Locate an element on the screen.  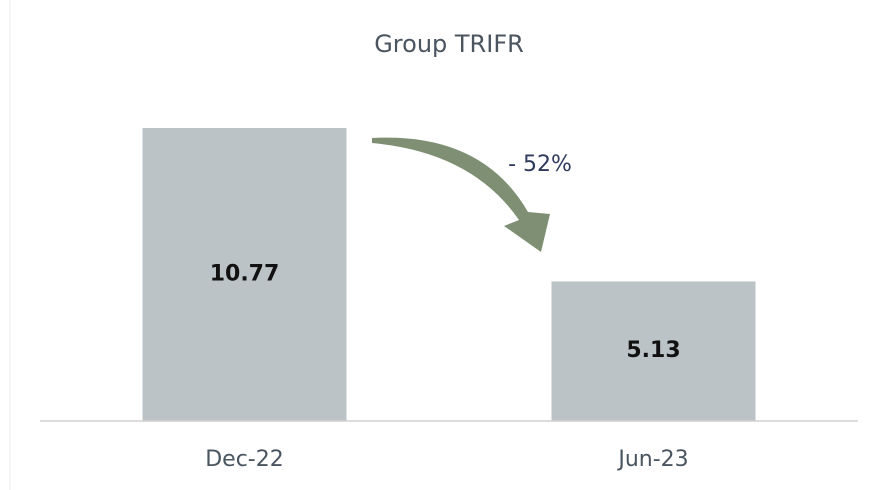
data-label: 10.77 is located at coordinates (245, 274).